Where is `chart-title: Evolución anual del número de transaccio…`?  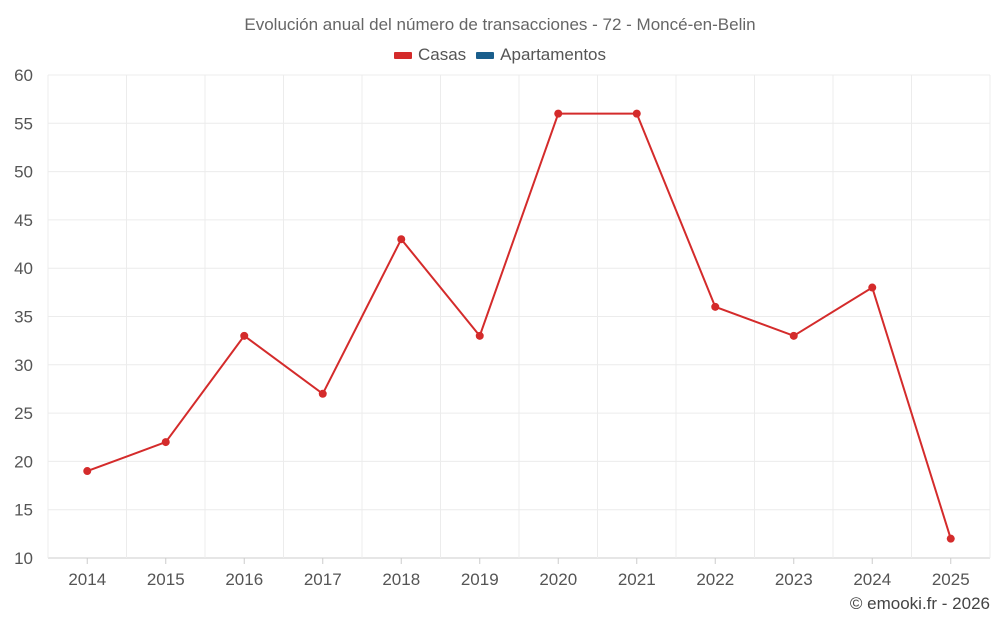 chart-title: Evolución anual del número de transaccio… is located at coordinates (500, 24).